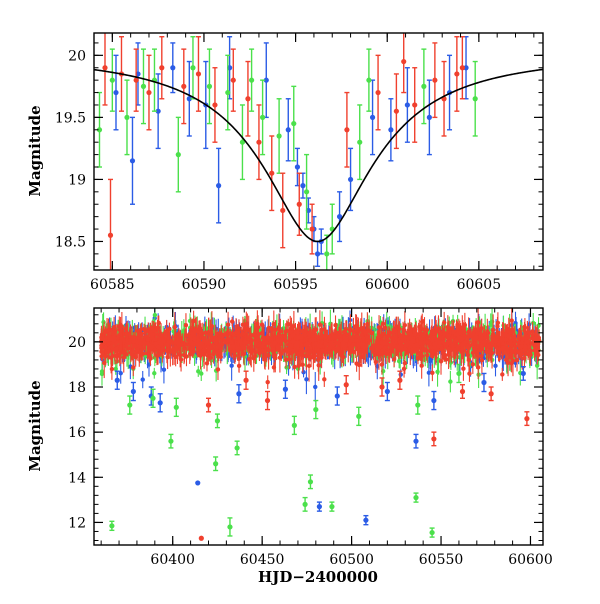 This screenshot has height=604, width=600. What do you see at coordinates (295, 285) in the screenshot?
I see `top-x-tick-label: 60595` at bounding box center [295, 285].